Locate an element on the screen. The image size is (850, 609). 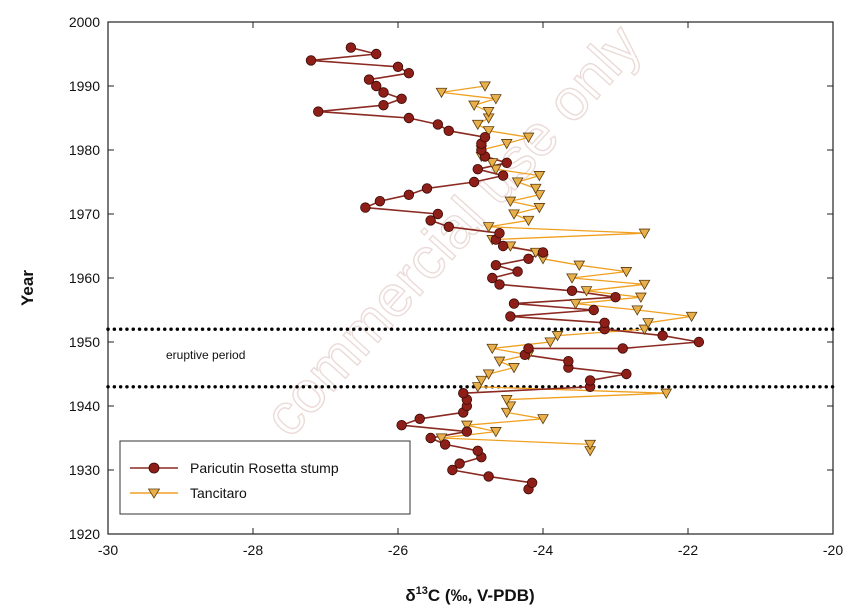
eruptive-period-label: eruptive period is located at coordinates (205, 355).